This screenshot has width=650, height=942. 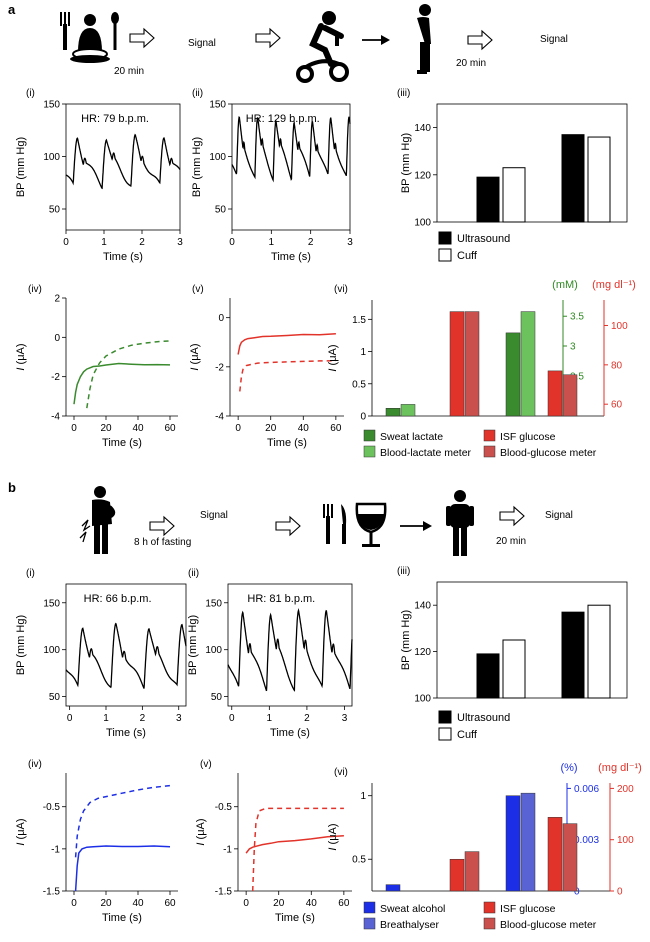 What do you see at coordinates (385, 40) in the screenshot?
I see `flow-arrow-solid-head` at bounding box center [385, 40].